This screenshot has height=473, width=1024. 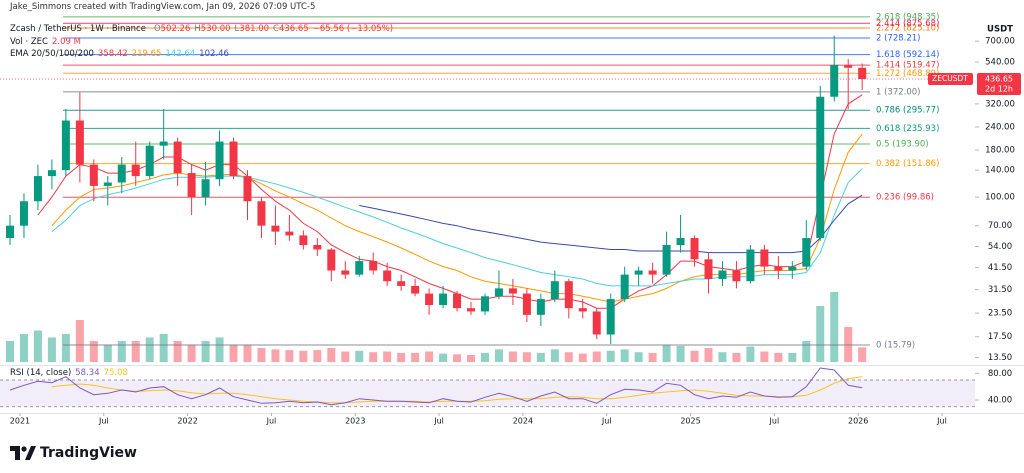 What do you see at coordinates (23, 453) in the screenshot?
I see `logo-icon` at bounding box center [23, 453].